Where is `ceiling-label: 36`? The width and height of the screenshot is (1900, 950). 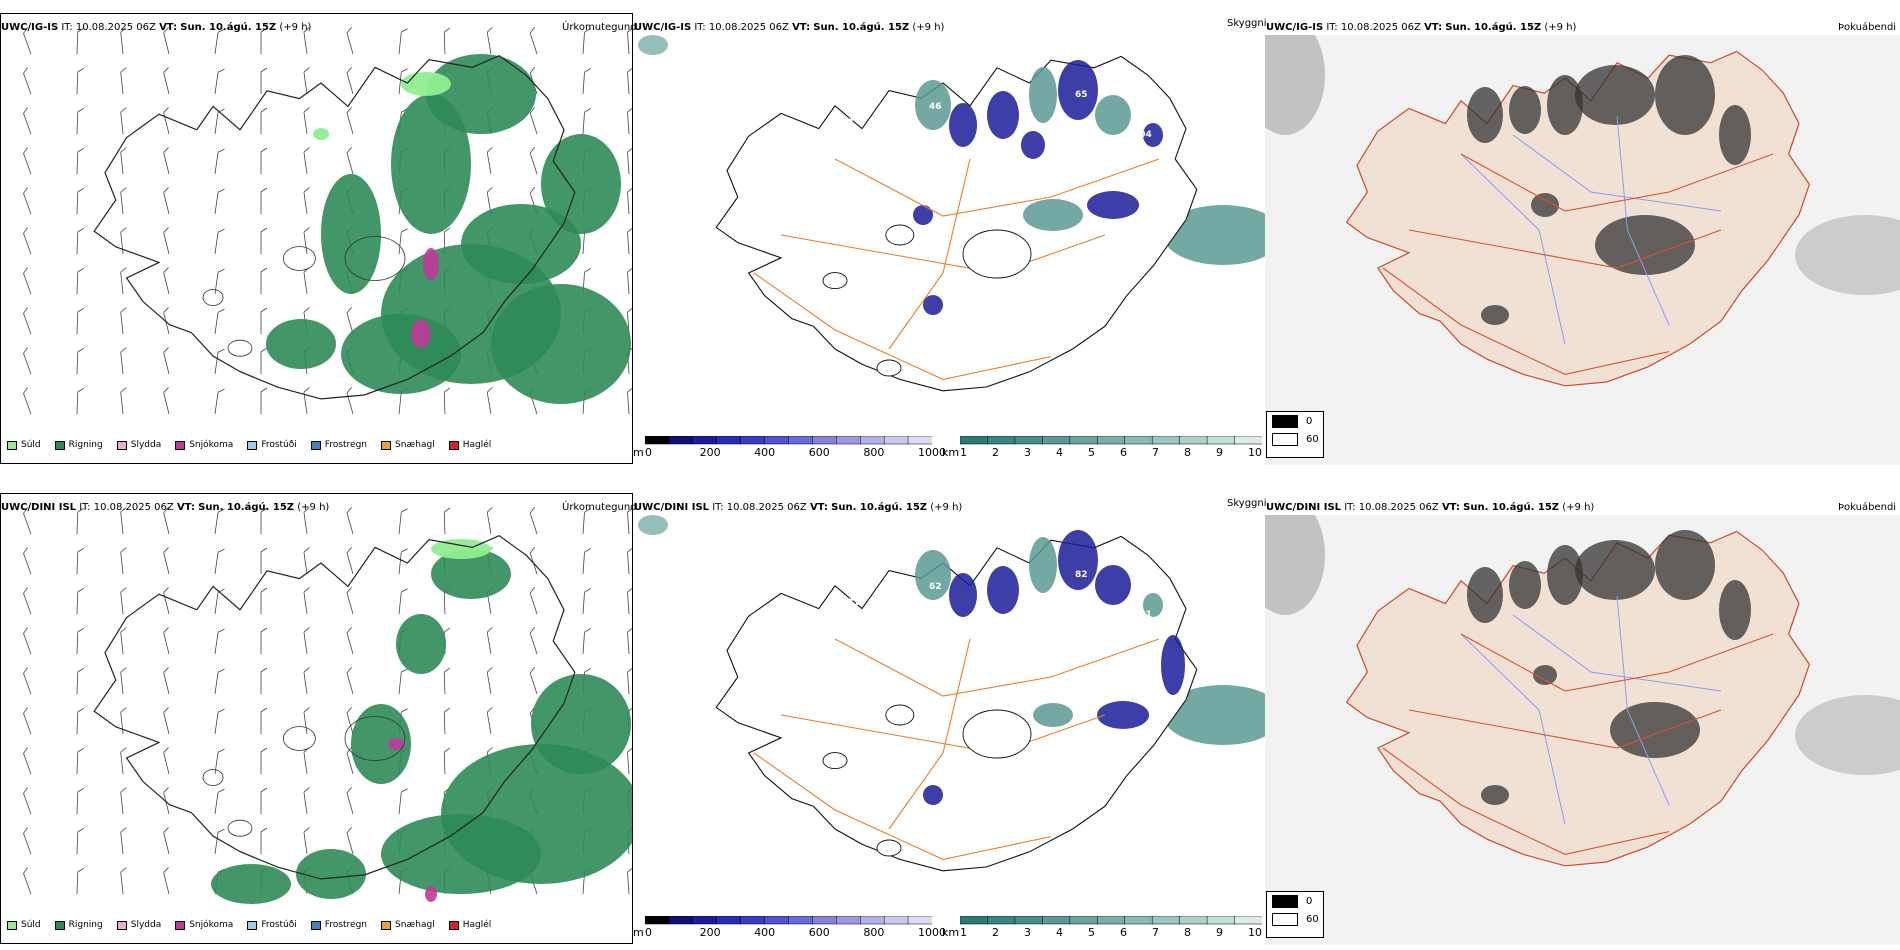
ceiling-label: 36 is located at coordinates (1066, 123).